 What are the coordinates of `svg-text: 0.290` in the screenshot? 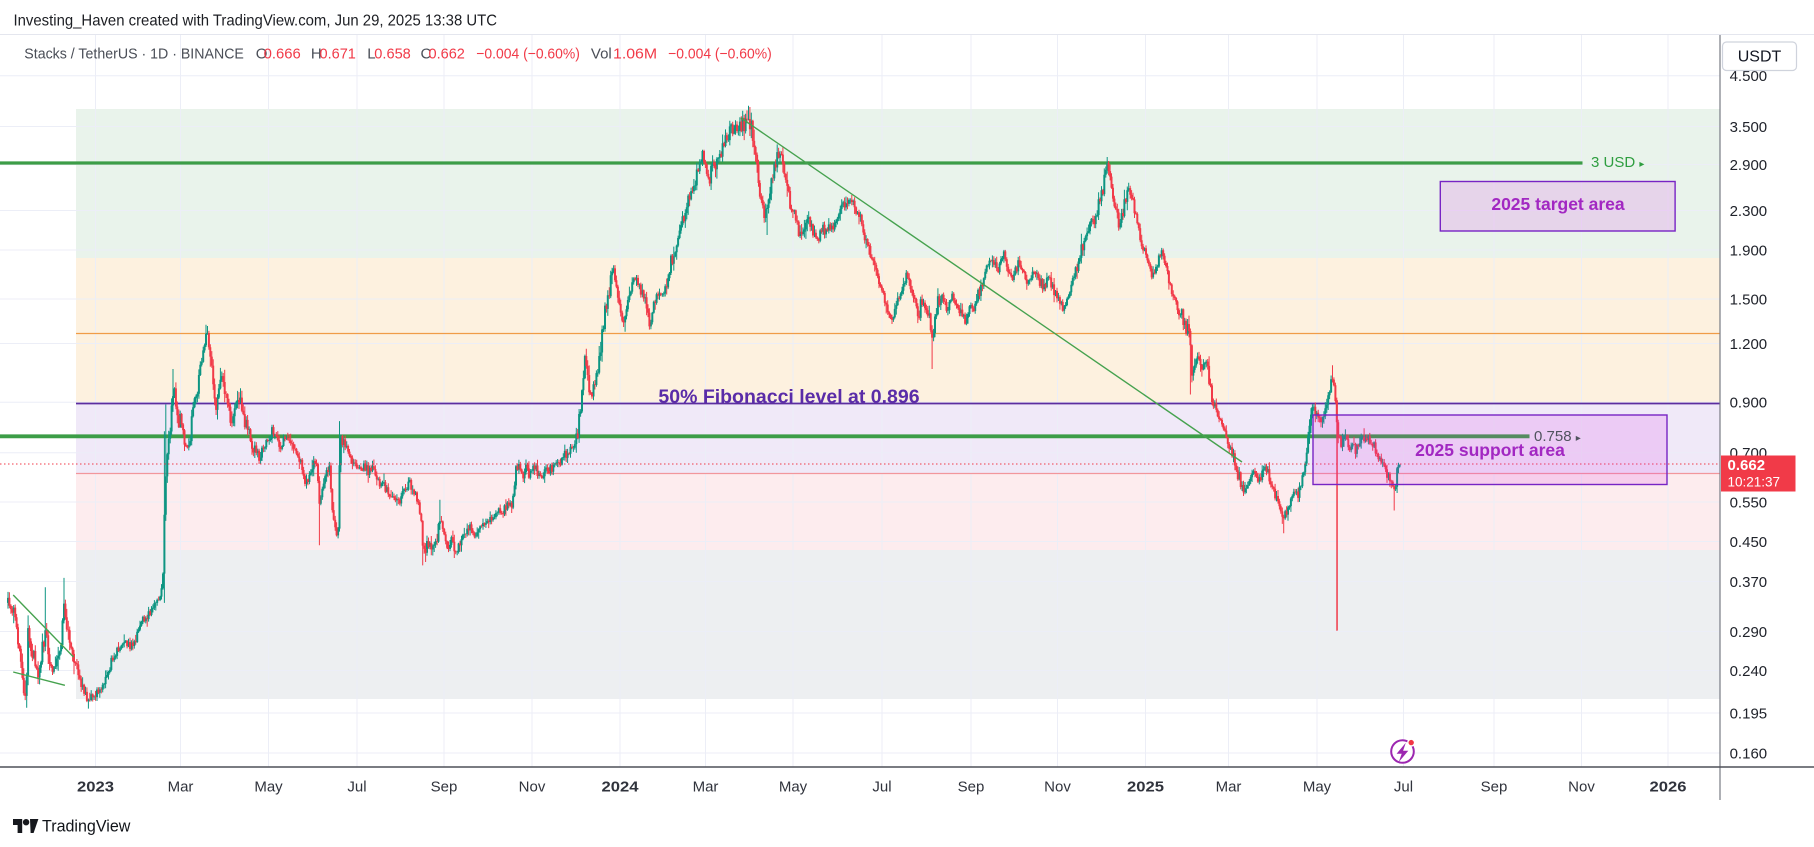 It's located at (1749, 632).